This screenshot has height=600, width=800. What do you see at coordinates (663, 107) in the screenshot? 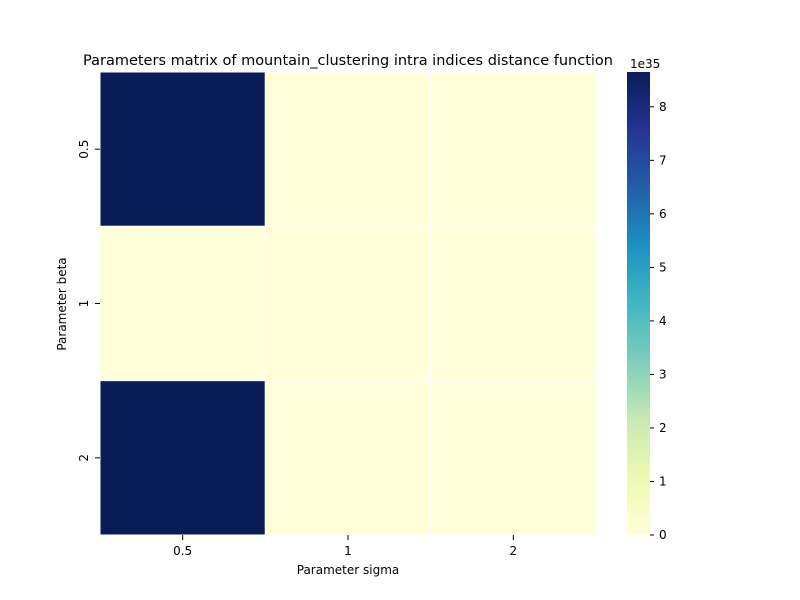
I see `colorbar-tick-label: 8` at bounding box center [663, 107].